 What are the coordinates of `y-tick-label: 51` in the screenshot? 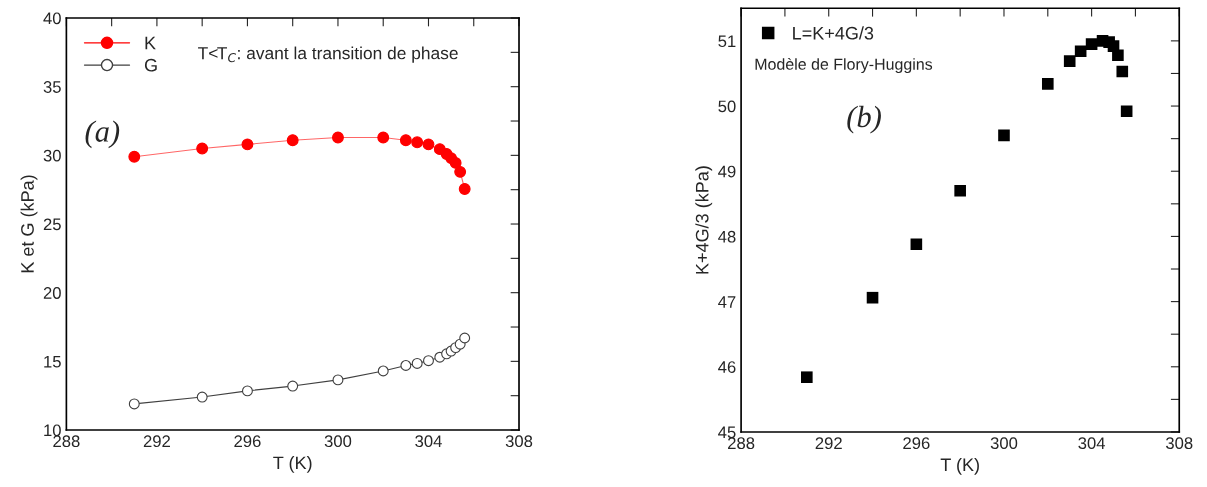 It's located at (727, 41).